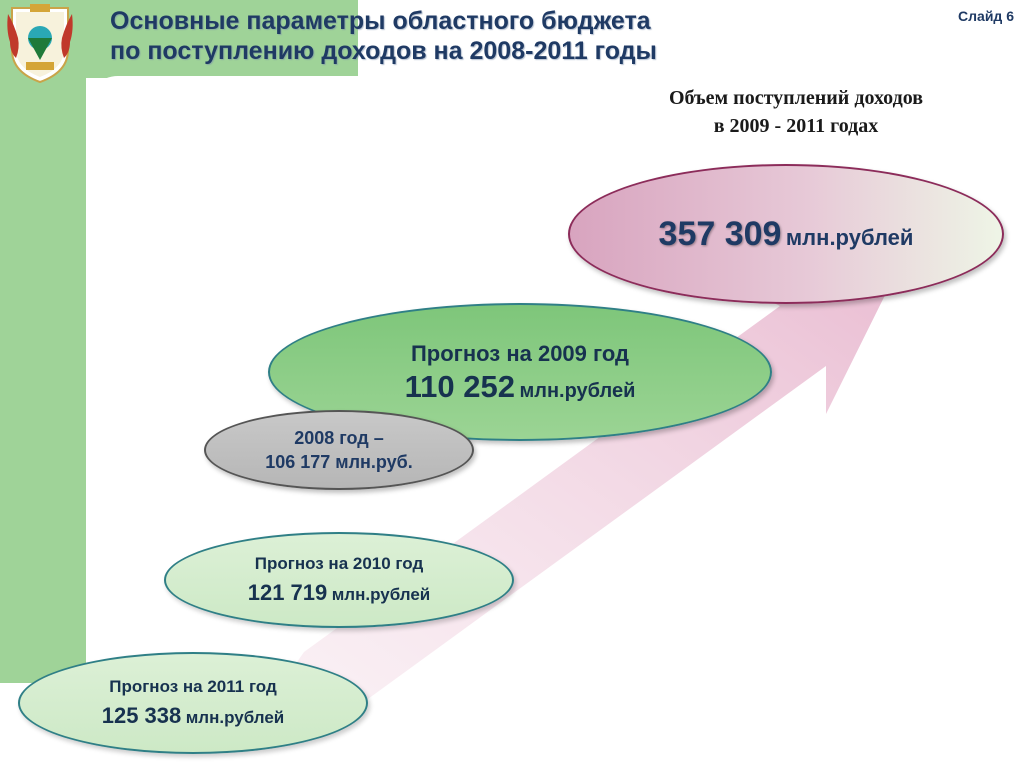  What do you see at coordinates (380, 21) in the screenshot?
I see `page-title-line1: Основные параметры областного бюджета` at bounding box center [380, 21].